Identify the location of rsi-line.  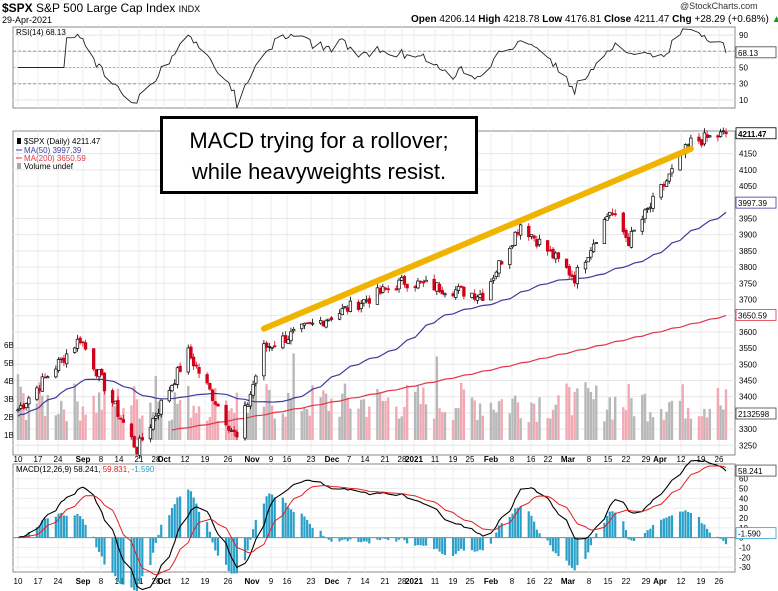
(372, 68).